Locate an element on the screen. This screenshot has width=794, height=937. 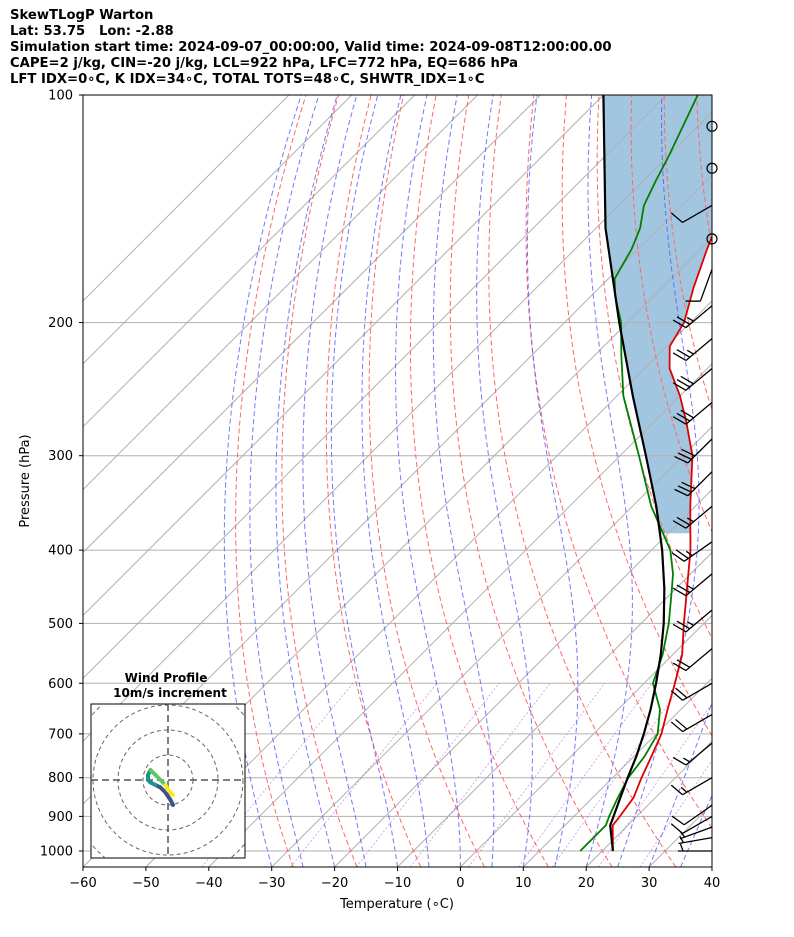
parcel-profile is located at coordinates (634, 473).